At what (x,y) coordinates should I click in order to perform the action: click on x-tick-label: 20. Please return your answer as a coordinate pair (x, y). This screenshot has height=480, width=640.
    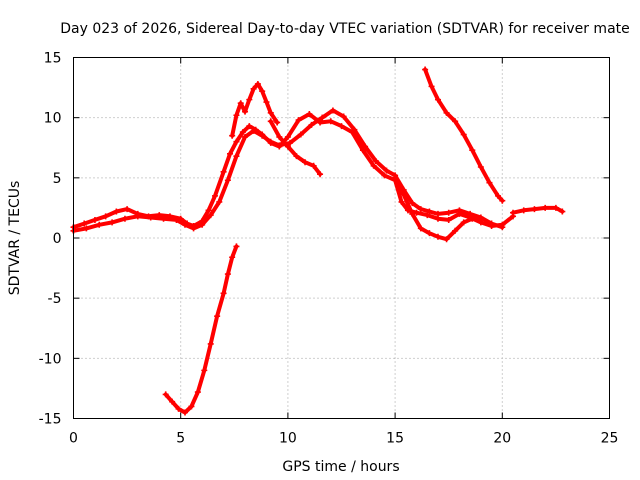
    Looking at the image, I should click on (502, 439).